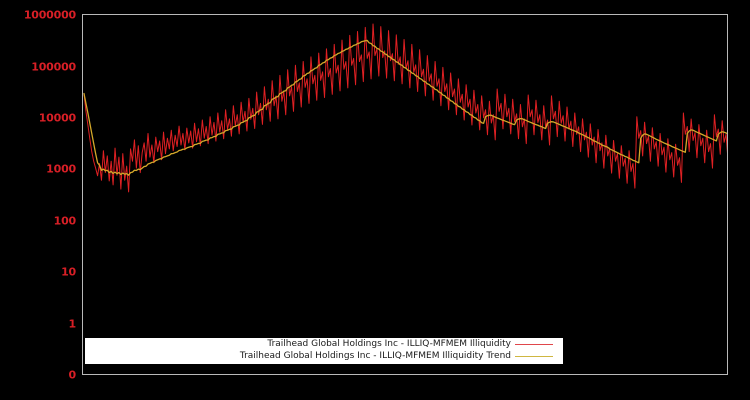 Image resolution: width=750 pixels, height=400 pixels. Describe the element at coordinates (68, 272) in the screenshot. I see `y-axis-tick-10: 10` at that location.